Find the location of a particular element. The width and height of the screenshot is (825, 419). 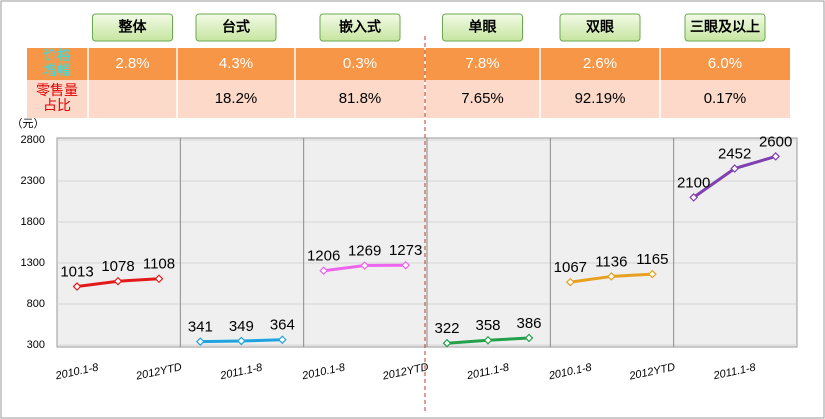

row-label: 零售量 is located at coordinates (57, 90).